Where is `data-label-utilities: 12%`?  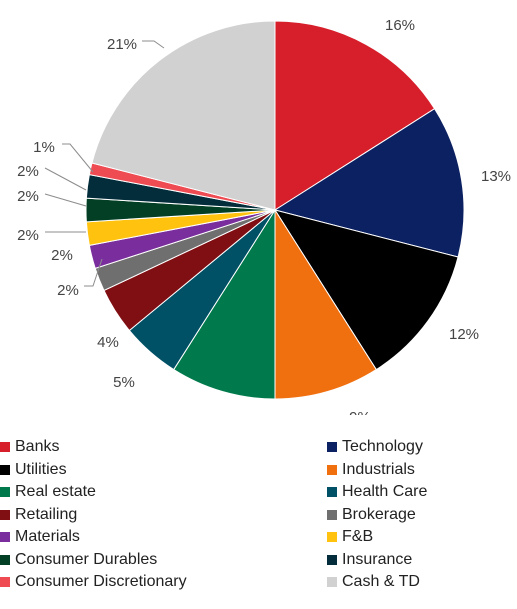
data-label-utilities: 12% is located at coordinates (464, 334).